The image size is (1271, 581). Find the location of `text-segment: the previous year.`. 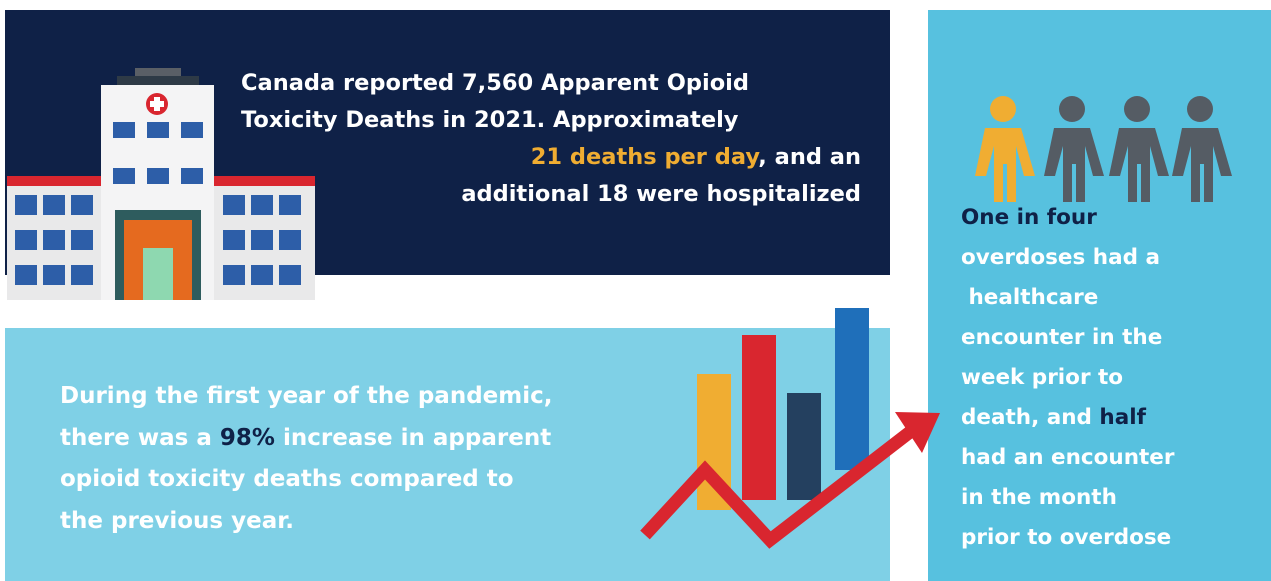

text-segment: the previous year. is located at coordinates (177, 520).